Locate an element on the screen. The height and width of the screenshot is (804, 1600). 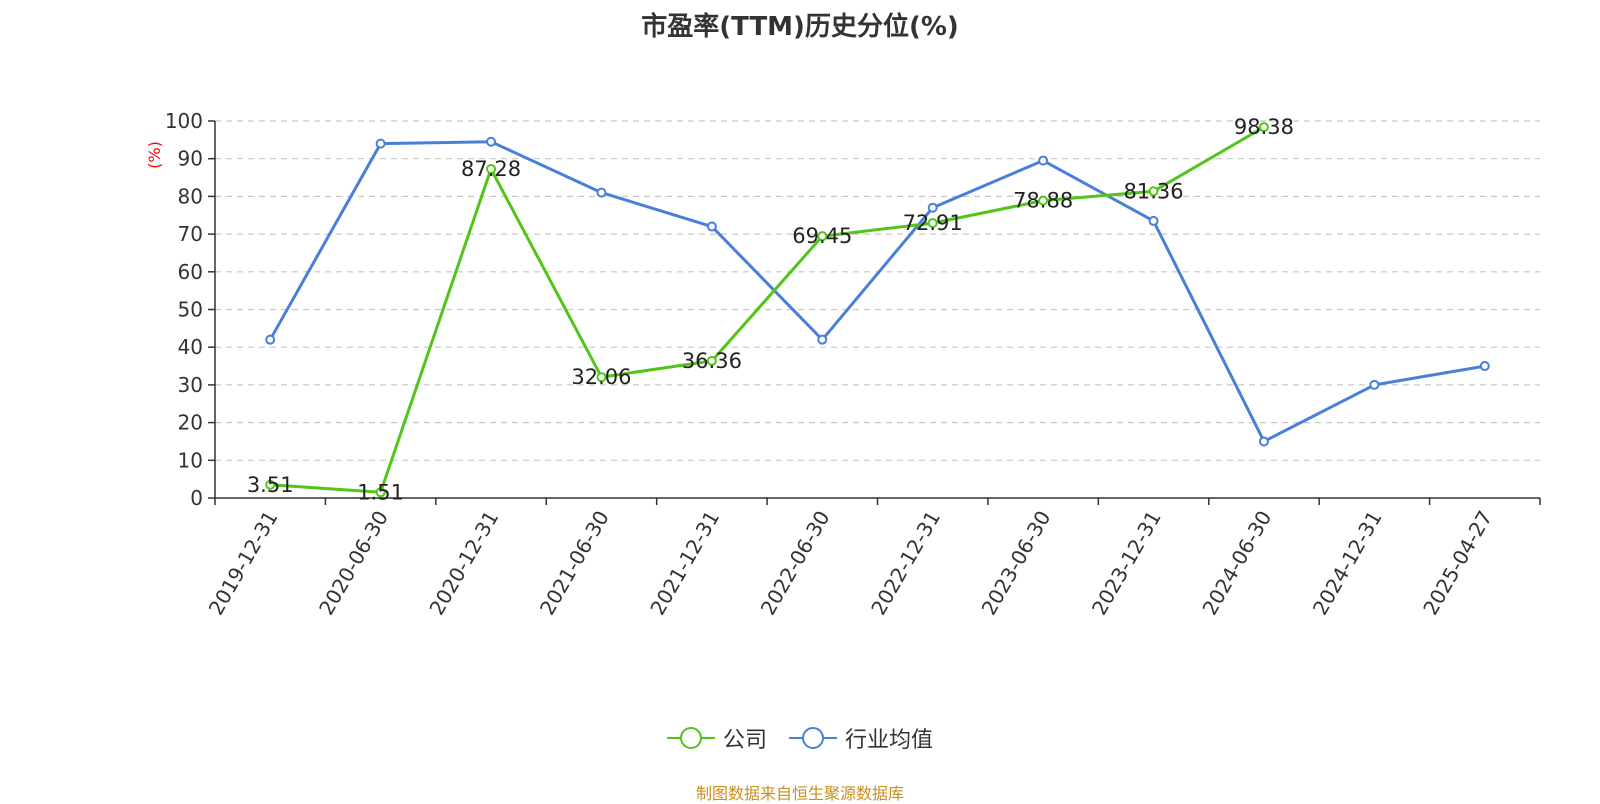
legend: 公司 行业均值 is located at coordinates (800, 738).